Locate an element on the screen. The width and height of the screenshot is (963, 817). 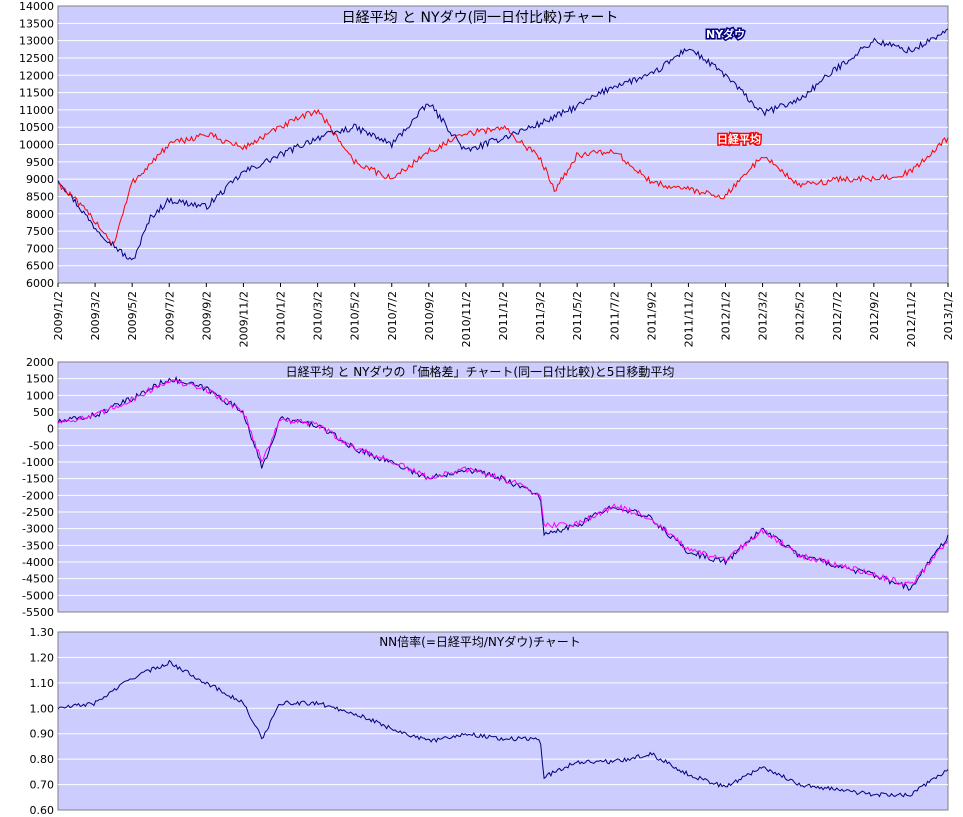
y-tick-label: 0.80 is located at coordinates (42, 759).